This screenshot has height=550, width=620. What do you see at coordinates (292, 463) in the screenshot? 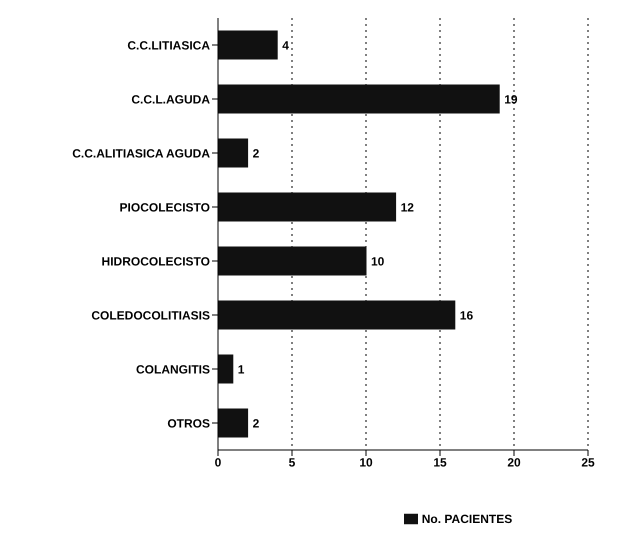
I see `x-tick-label: 5` at bounding box center [292, 463].